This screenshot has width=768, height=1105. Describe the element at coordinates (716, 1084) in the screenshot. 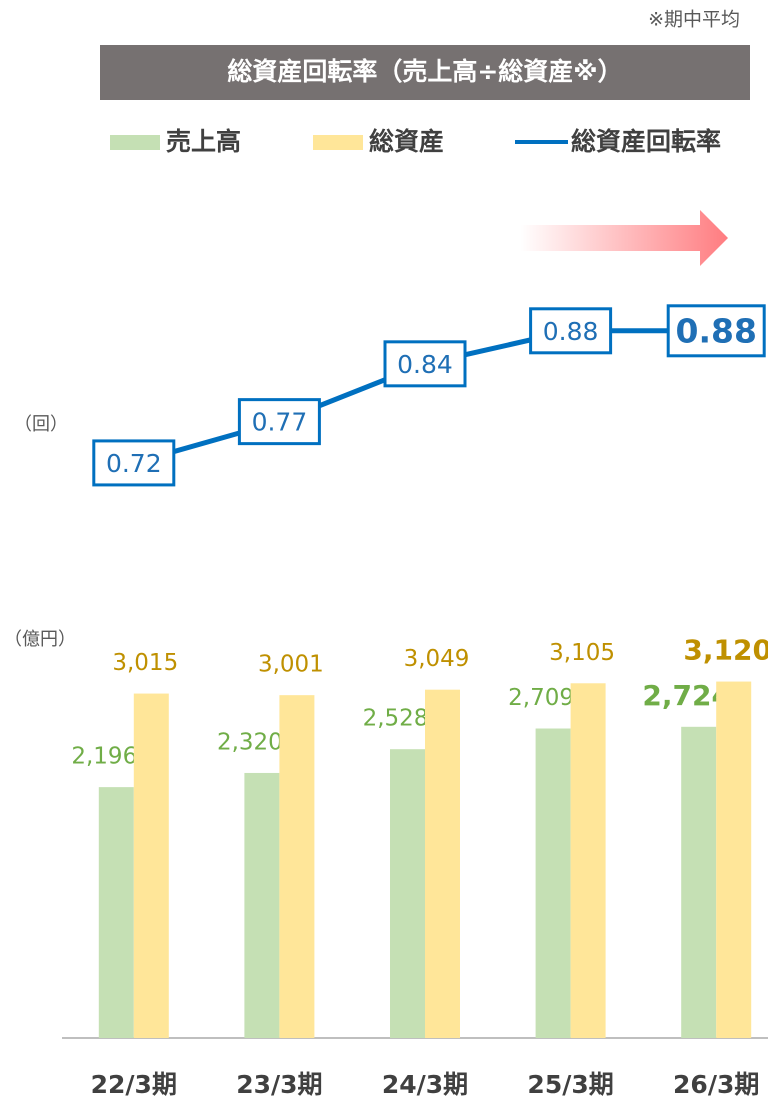

I see `x-tick-label: 26/3期` at that location.